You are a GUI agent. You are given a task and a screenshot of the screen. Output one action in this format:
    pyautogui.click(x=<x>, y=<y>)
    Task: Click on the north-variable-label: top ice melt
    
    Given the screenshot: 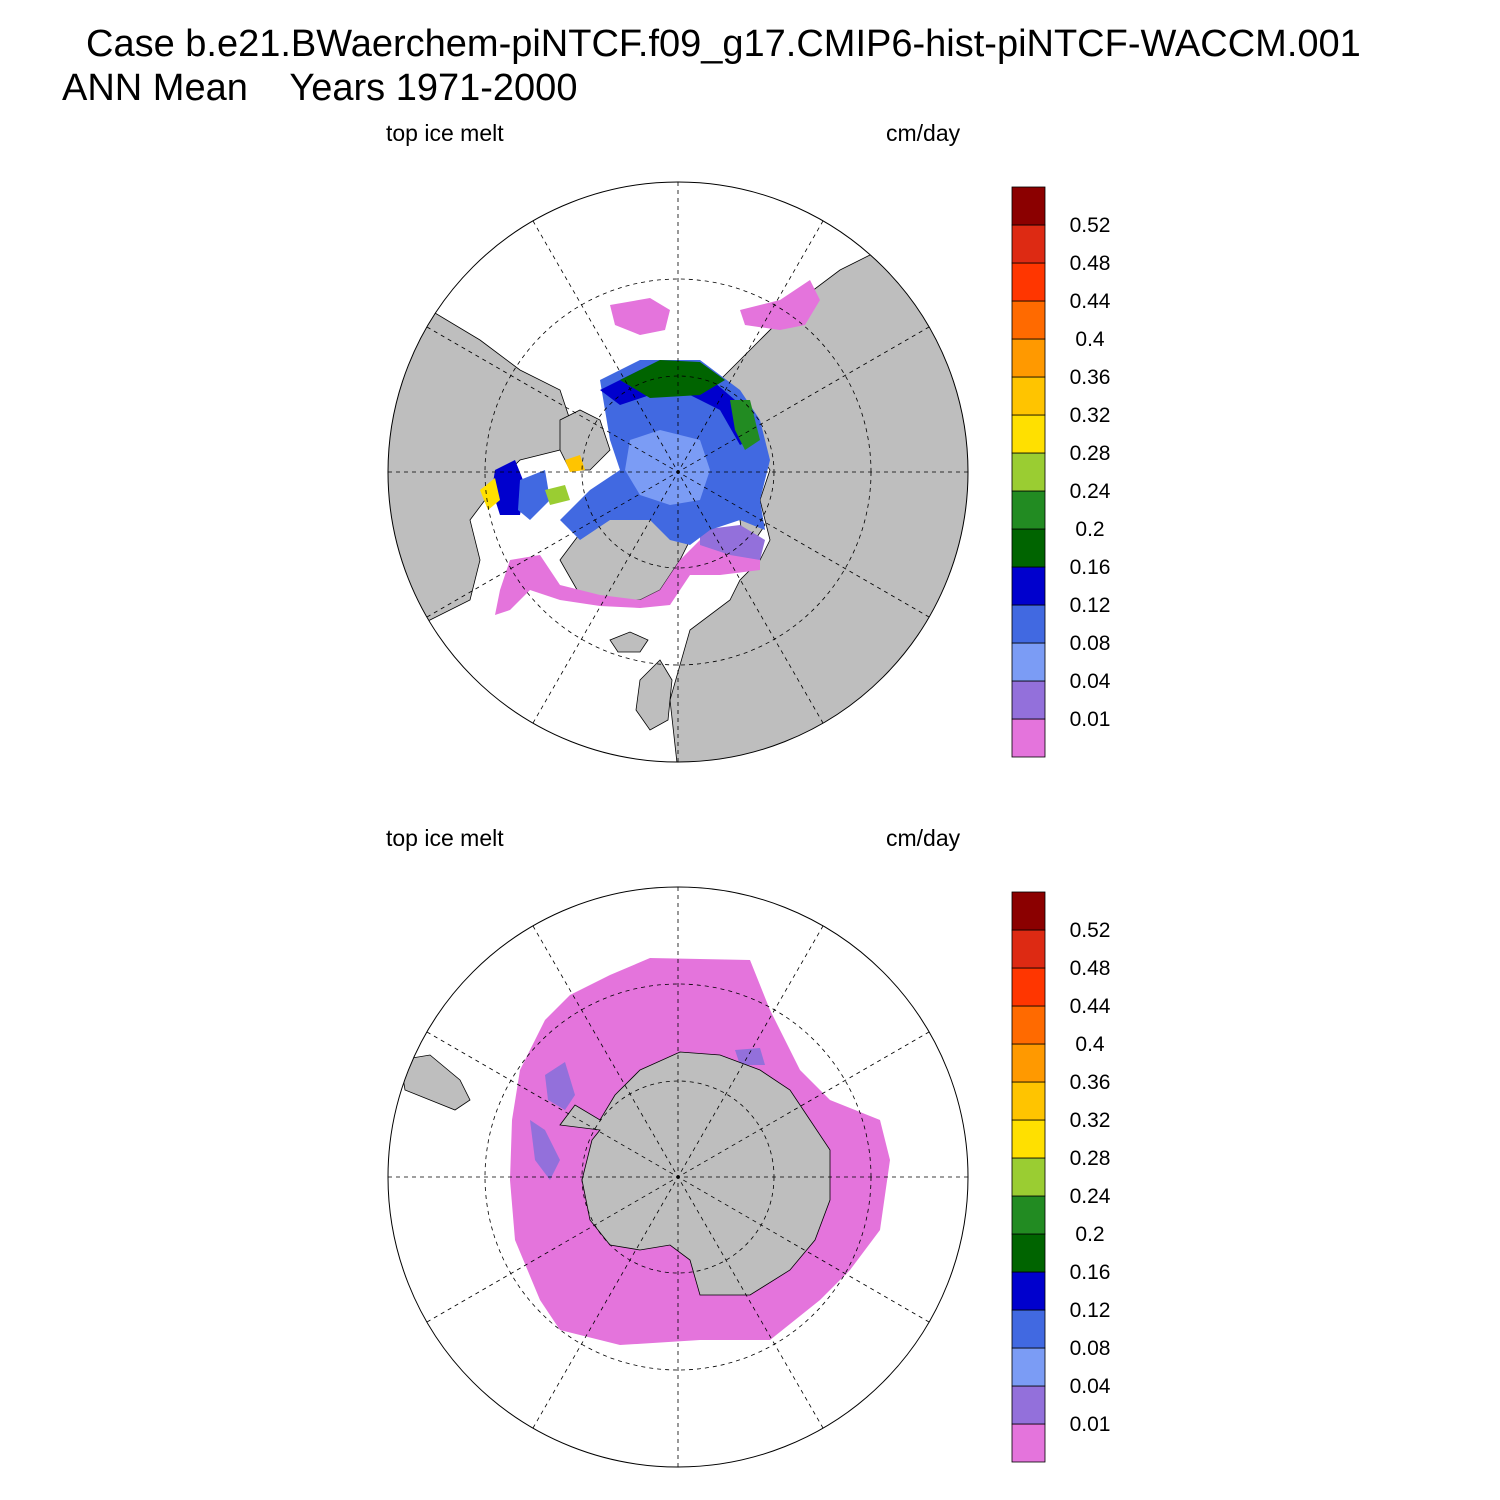 What is the action you would take?
    pyautogui.click(x=445, y=133)
    